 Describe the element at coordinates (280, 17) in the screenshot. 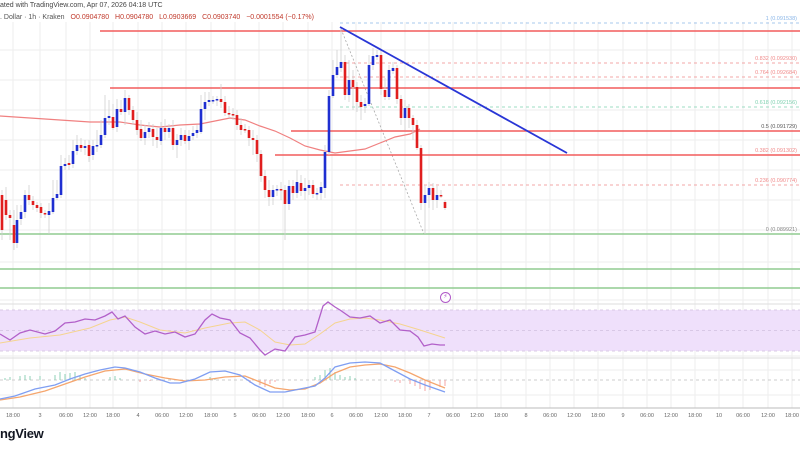

I see `change-value: −0.0001554 (−0.17%)` at that location.